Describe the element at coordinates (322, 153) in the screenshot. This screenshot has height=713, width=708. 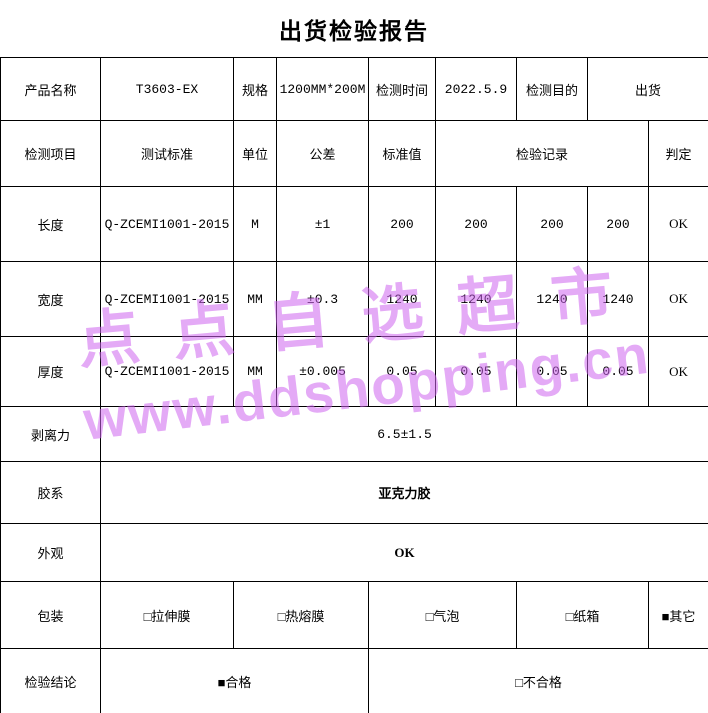
I see `col-header-tolerance: 公差` at that location.